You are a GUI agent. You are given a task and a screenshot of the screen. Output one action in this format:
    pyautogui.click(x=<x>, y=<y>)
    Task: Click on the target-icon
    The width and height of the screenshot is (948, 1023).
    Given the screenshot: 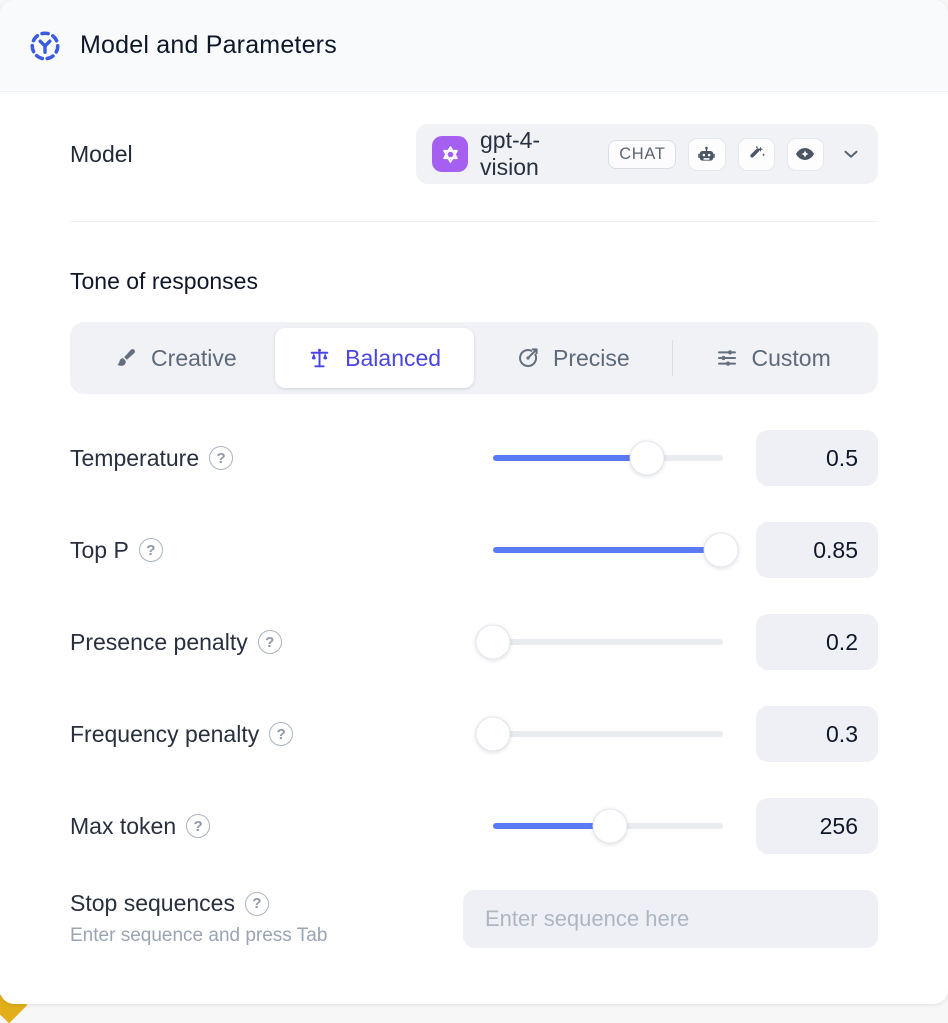 What is the action you would take?
    pyautogui.click(x=528, y=358)
    